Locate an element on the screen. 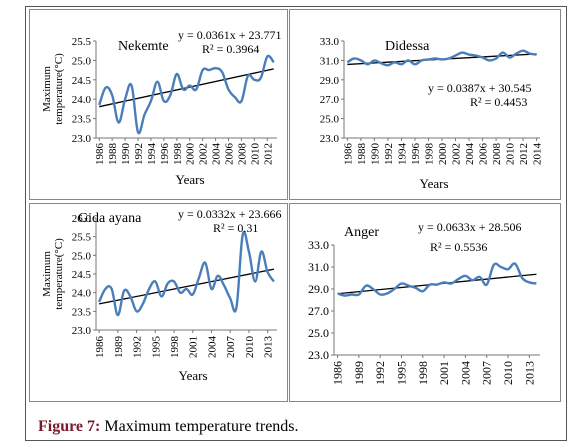  panel-label: Anger is located at coordinates (361, 232).